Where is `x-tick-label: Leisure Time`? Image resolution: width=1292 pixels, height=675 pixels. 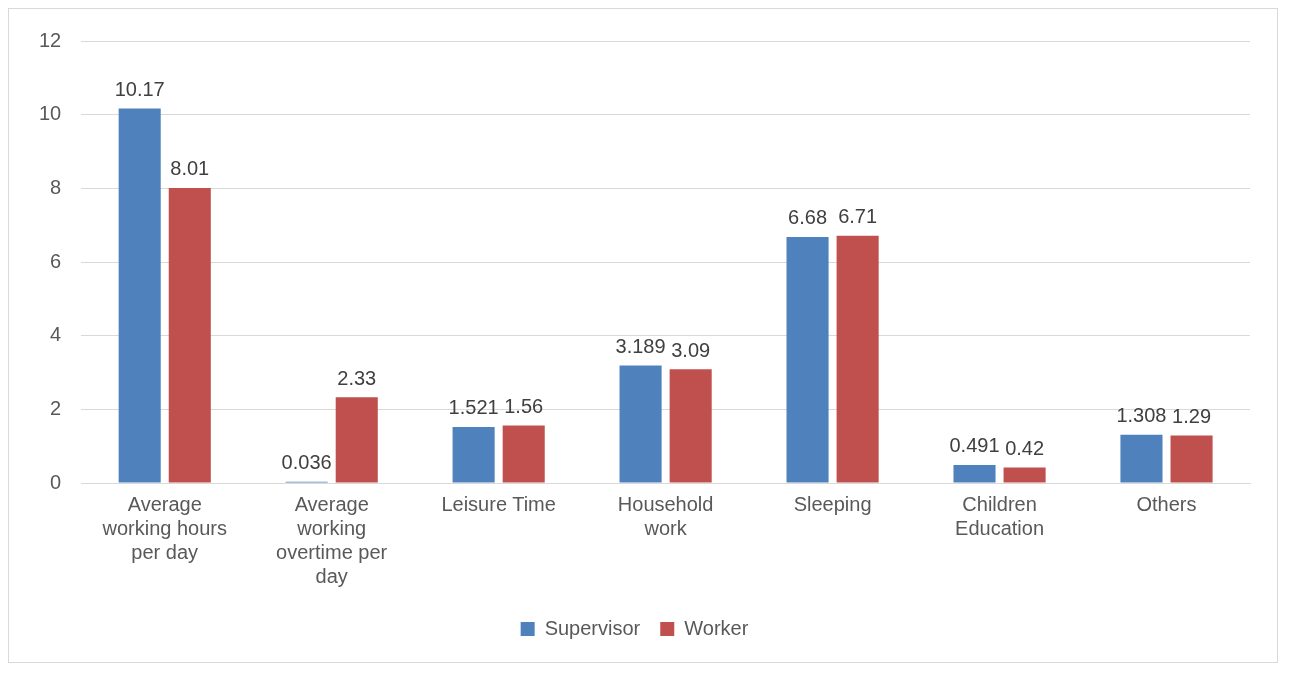 x-tick-label: Leisure Time is located at coordinates (498, 503).